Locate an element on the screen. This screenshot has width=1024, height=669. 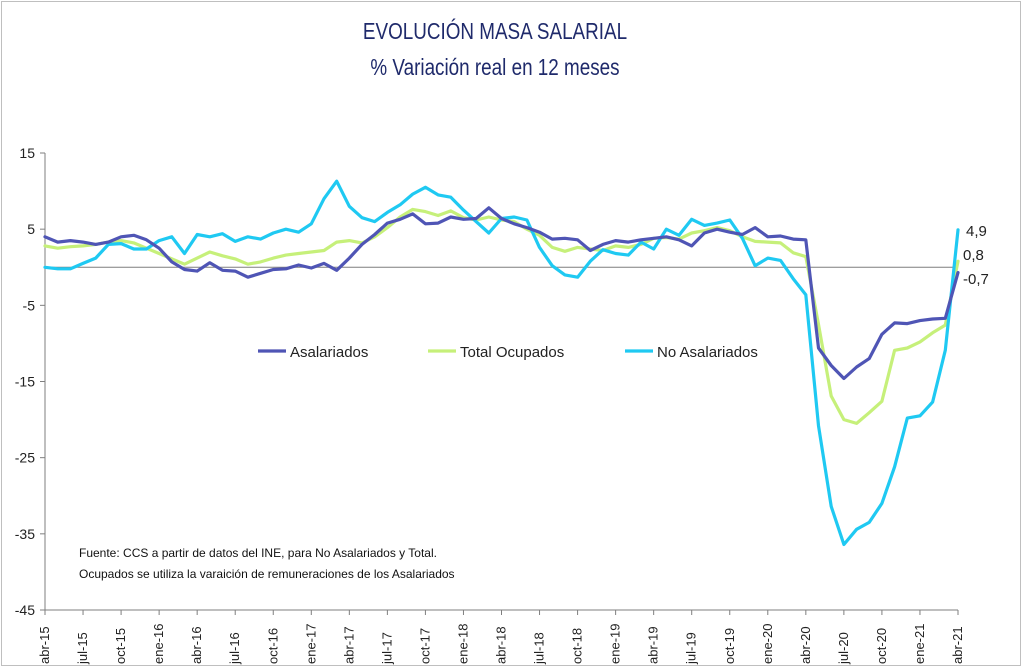
x-tick-label: abr-17 is located at coordinates (348, 645).